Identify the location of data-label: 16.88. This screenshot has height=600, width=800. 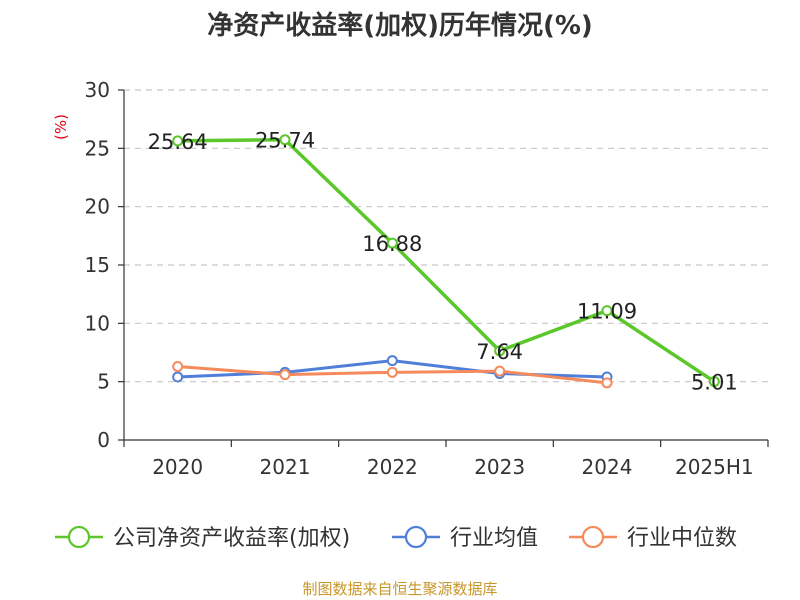
(392, 244).